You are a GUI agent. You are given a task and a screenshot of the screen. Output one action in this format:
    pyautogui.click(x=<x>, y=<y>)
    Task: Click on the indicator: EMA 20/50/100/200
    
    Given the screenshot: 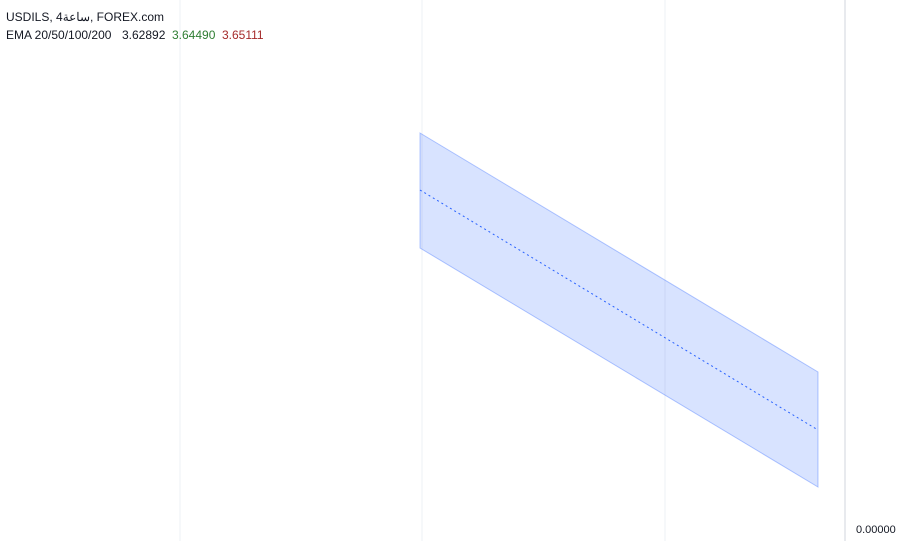 What is the action you would take?
    pyautogui.click(x=59, y=35)
    